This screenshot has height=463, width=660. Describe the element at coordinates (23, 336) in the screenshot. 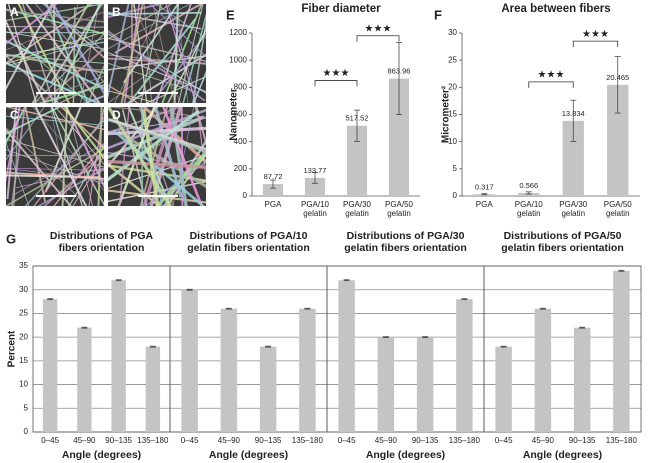

I see `y-tick-label: 20` at that location.